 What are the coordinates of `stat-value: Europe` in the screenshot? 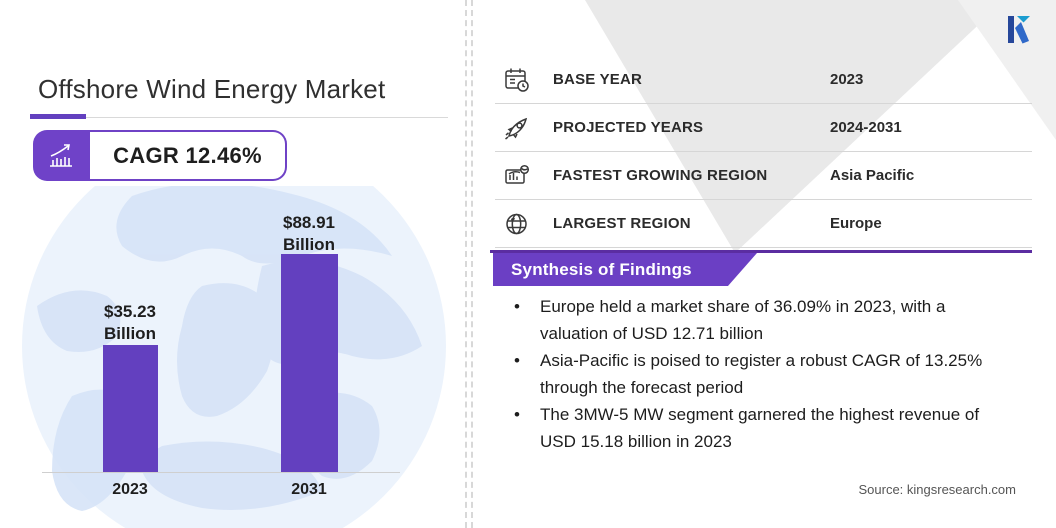 It's located at (856, 223).